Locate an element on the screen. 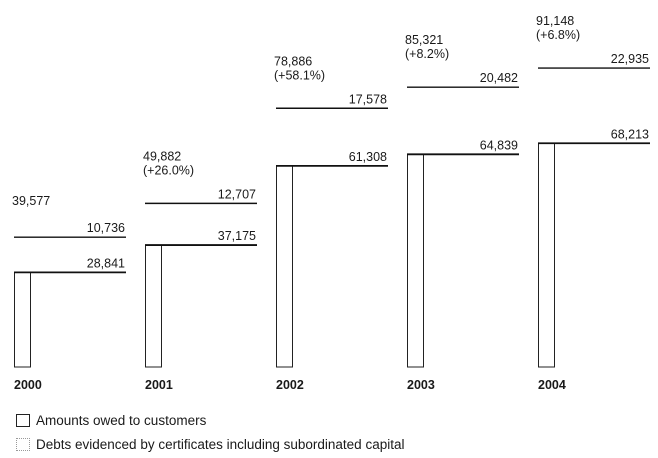 The height and width of the screenshot is (458, 658). label-total-2004: 91,148 is located at coordinates (555, 21).